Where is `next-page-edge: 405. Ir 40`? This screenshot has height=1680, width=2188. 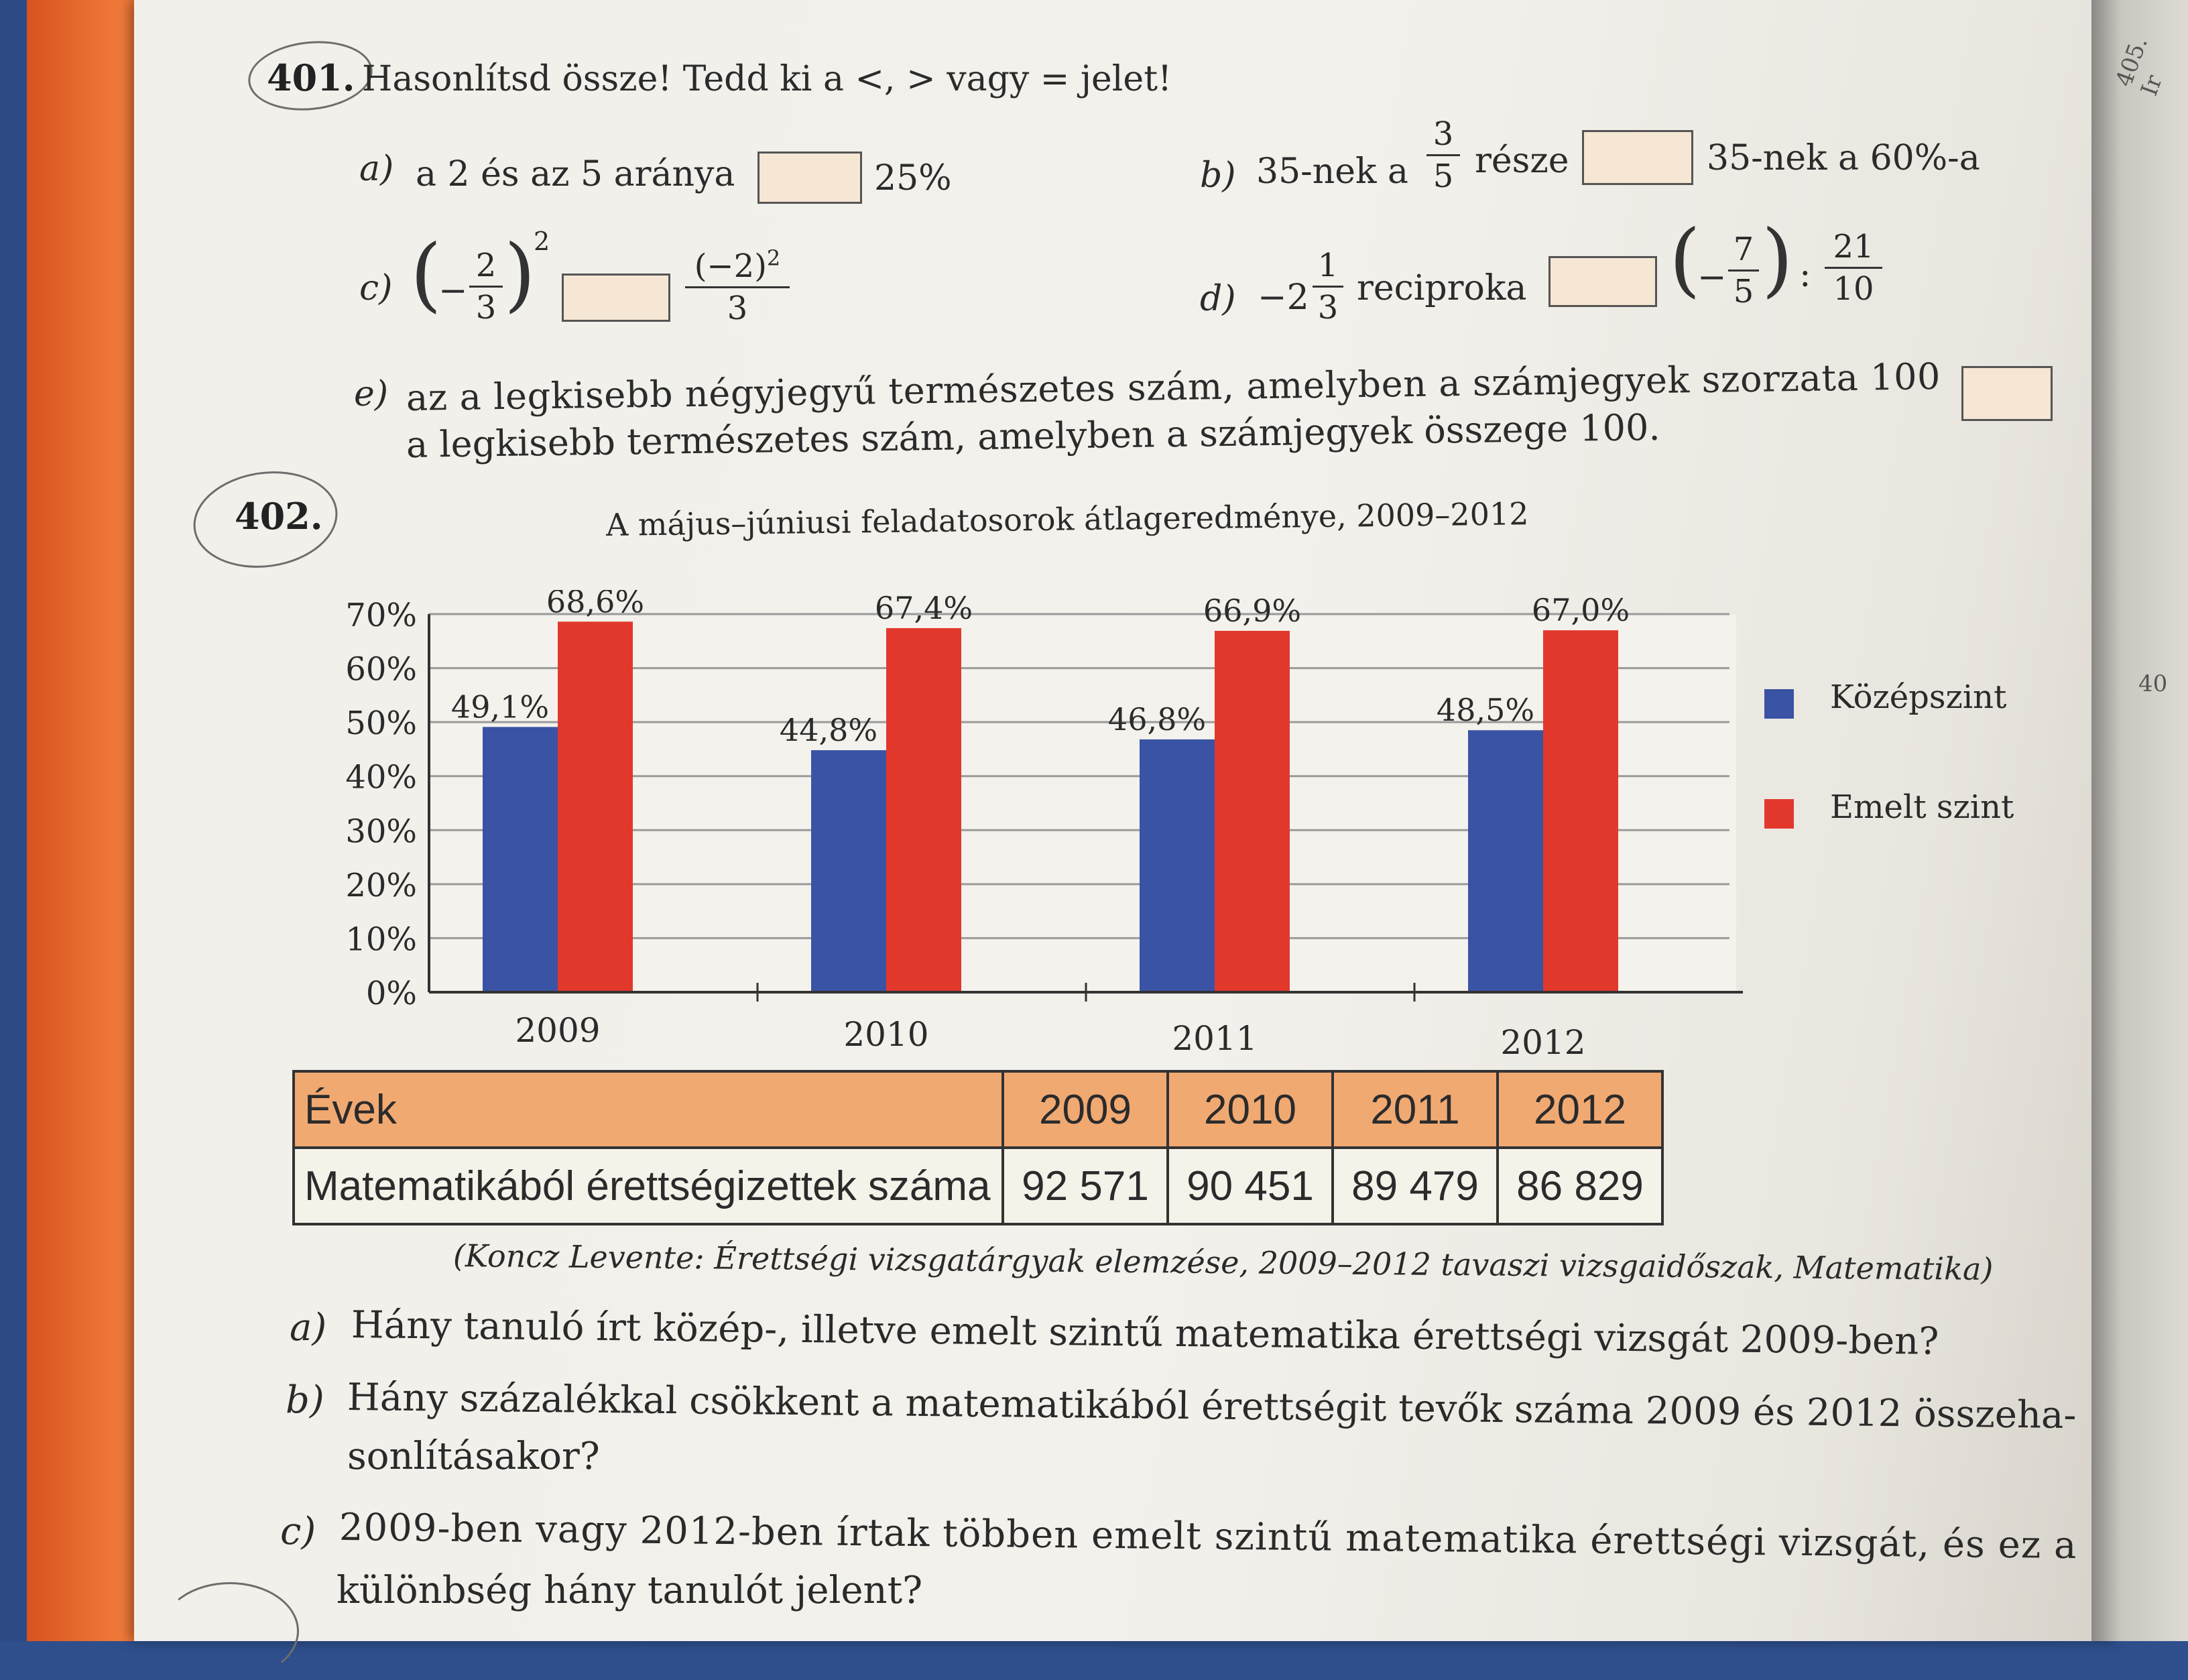
next-page-edge: 405. Ir 40 is located at coordinates (2139, 820).